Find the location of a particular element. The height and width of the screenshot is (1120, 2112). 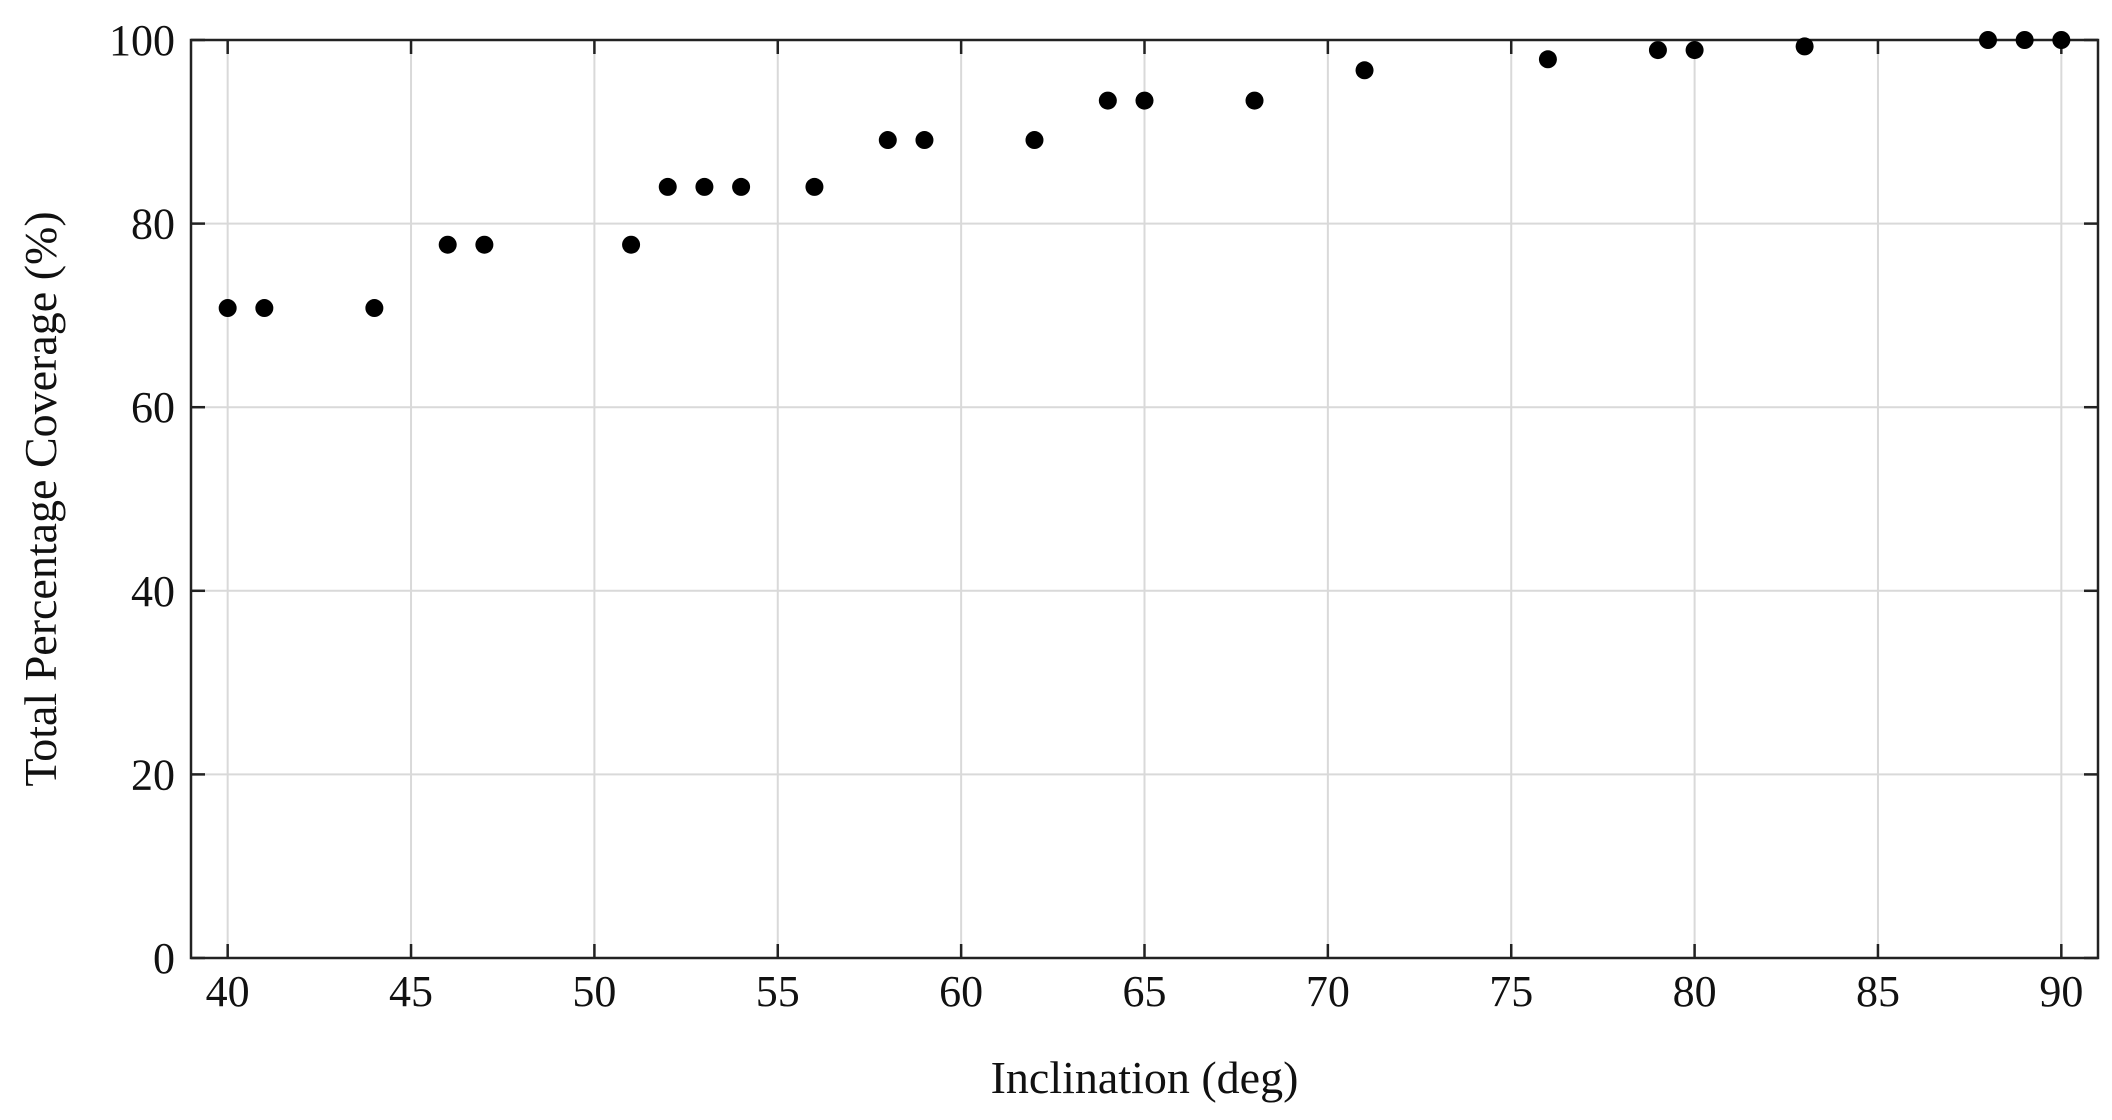

x-tick-label: 60 is located at coordinates (961, 991).